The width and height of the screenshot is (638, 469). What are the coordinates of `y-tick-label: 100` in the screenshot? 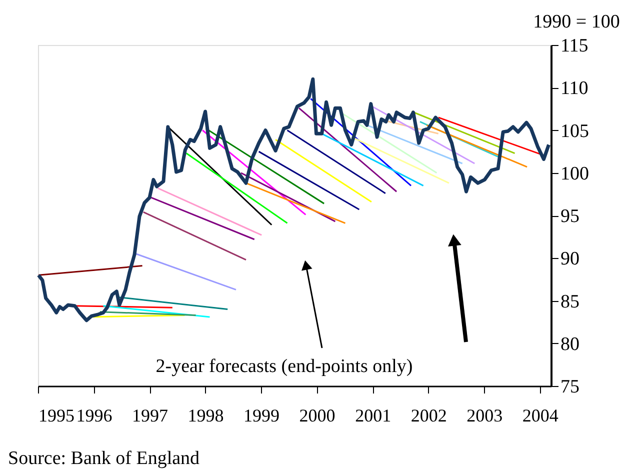 It's located at (574, 173).